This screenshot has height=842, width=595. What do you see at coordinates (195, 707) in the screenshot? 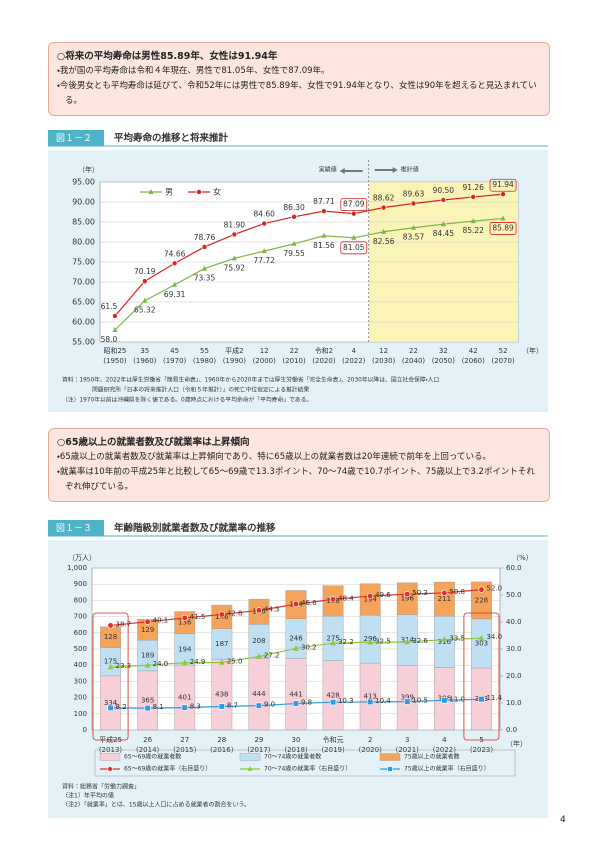
I see `value-label: 8.3` at bounding box center [195, 707].